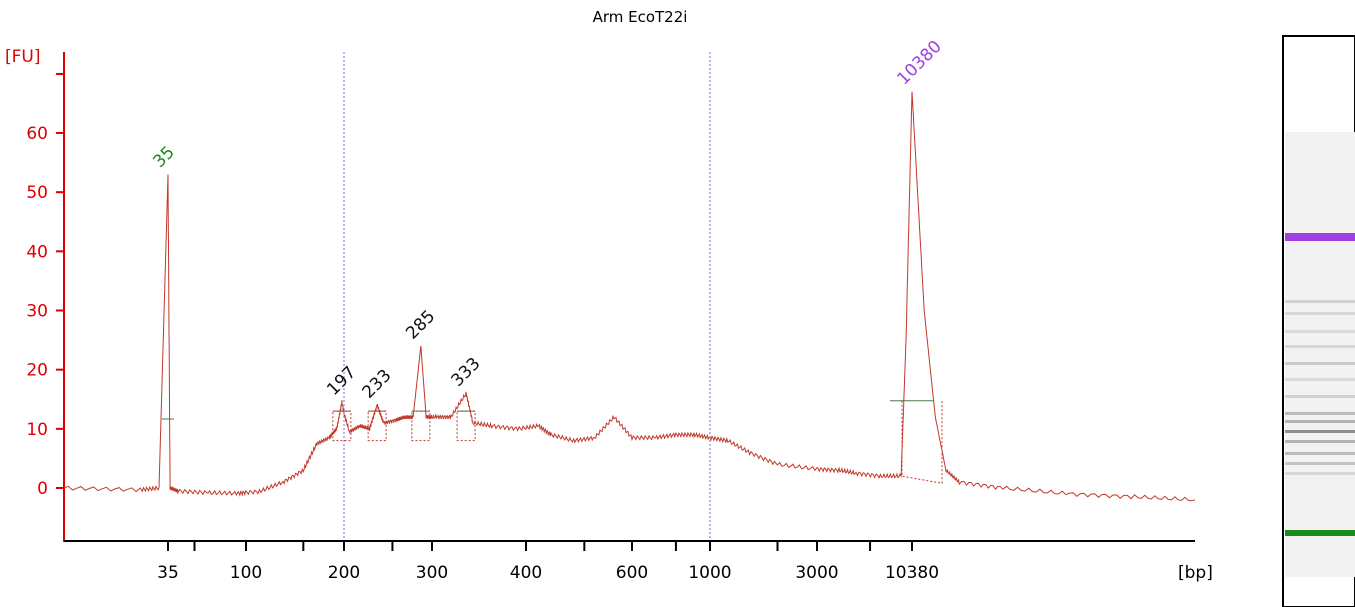 This screenshot has height=607, width=1355. What do you see at coordinates (552, 442) in the screenshot?
I see `baseline-markers` at bounding box center [552, 442].